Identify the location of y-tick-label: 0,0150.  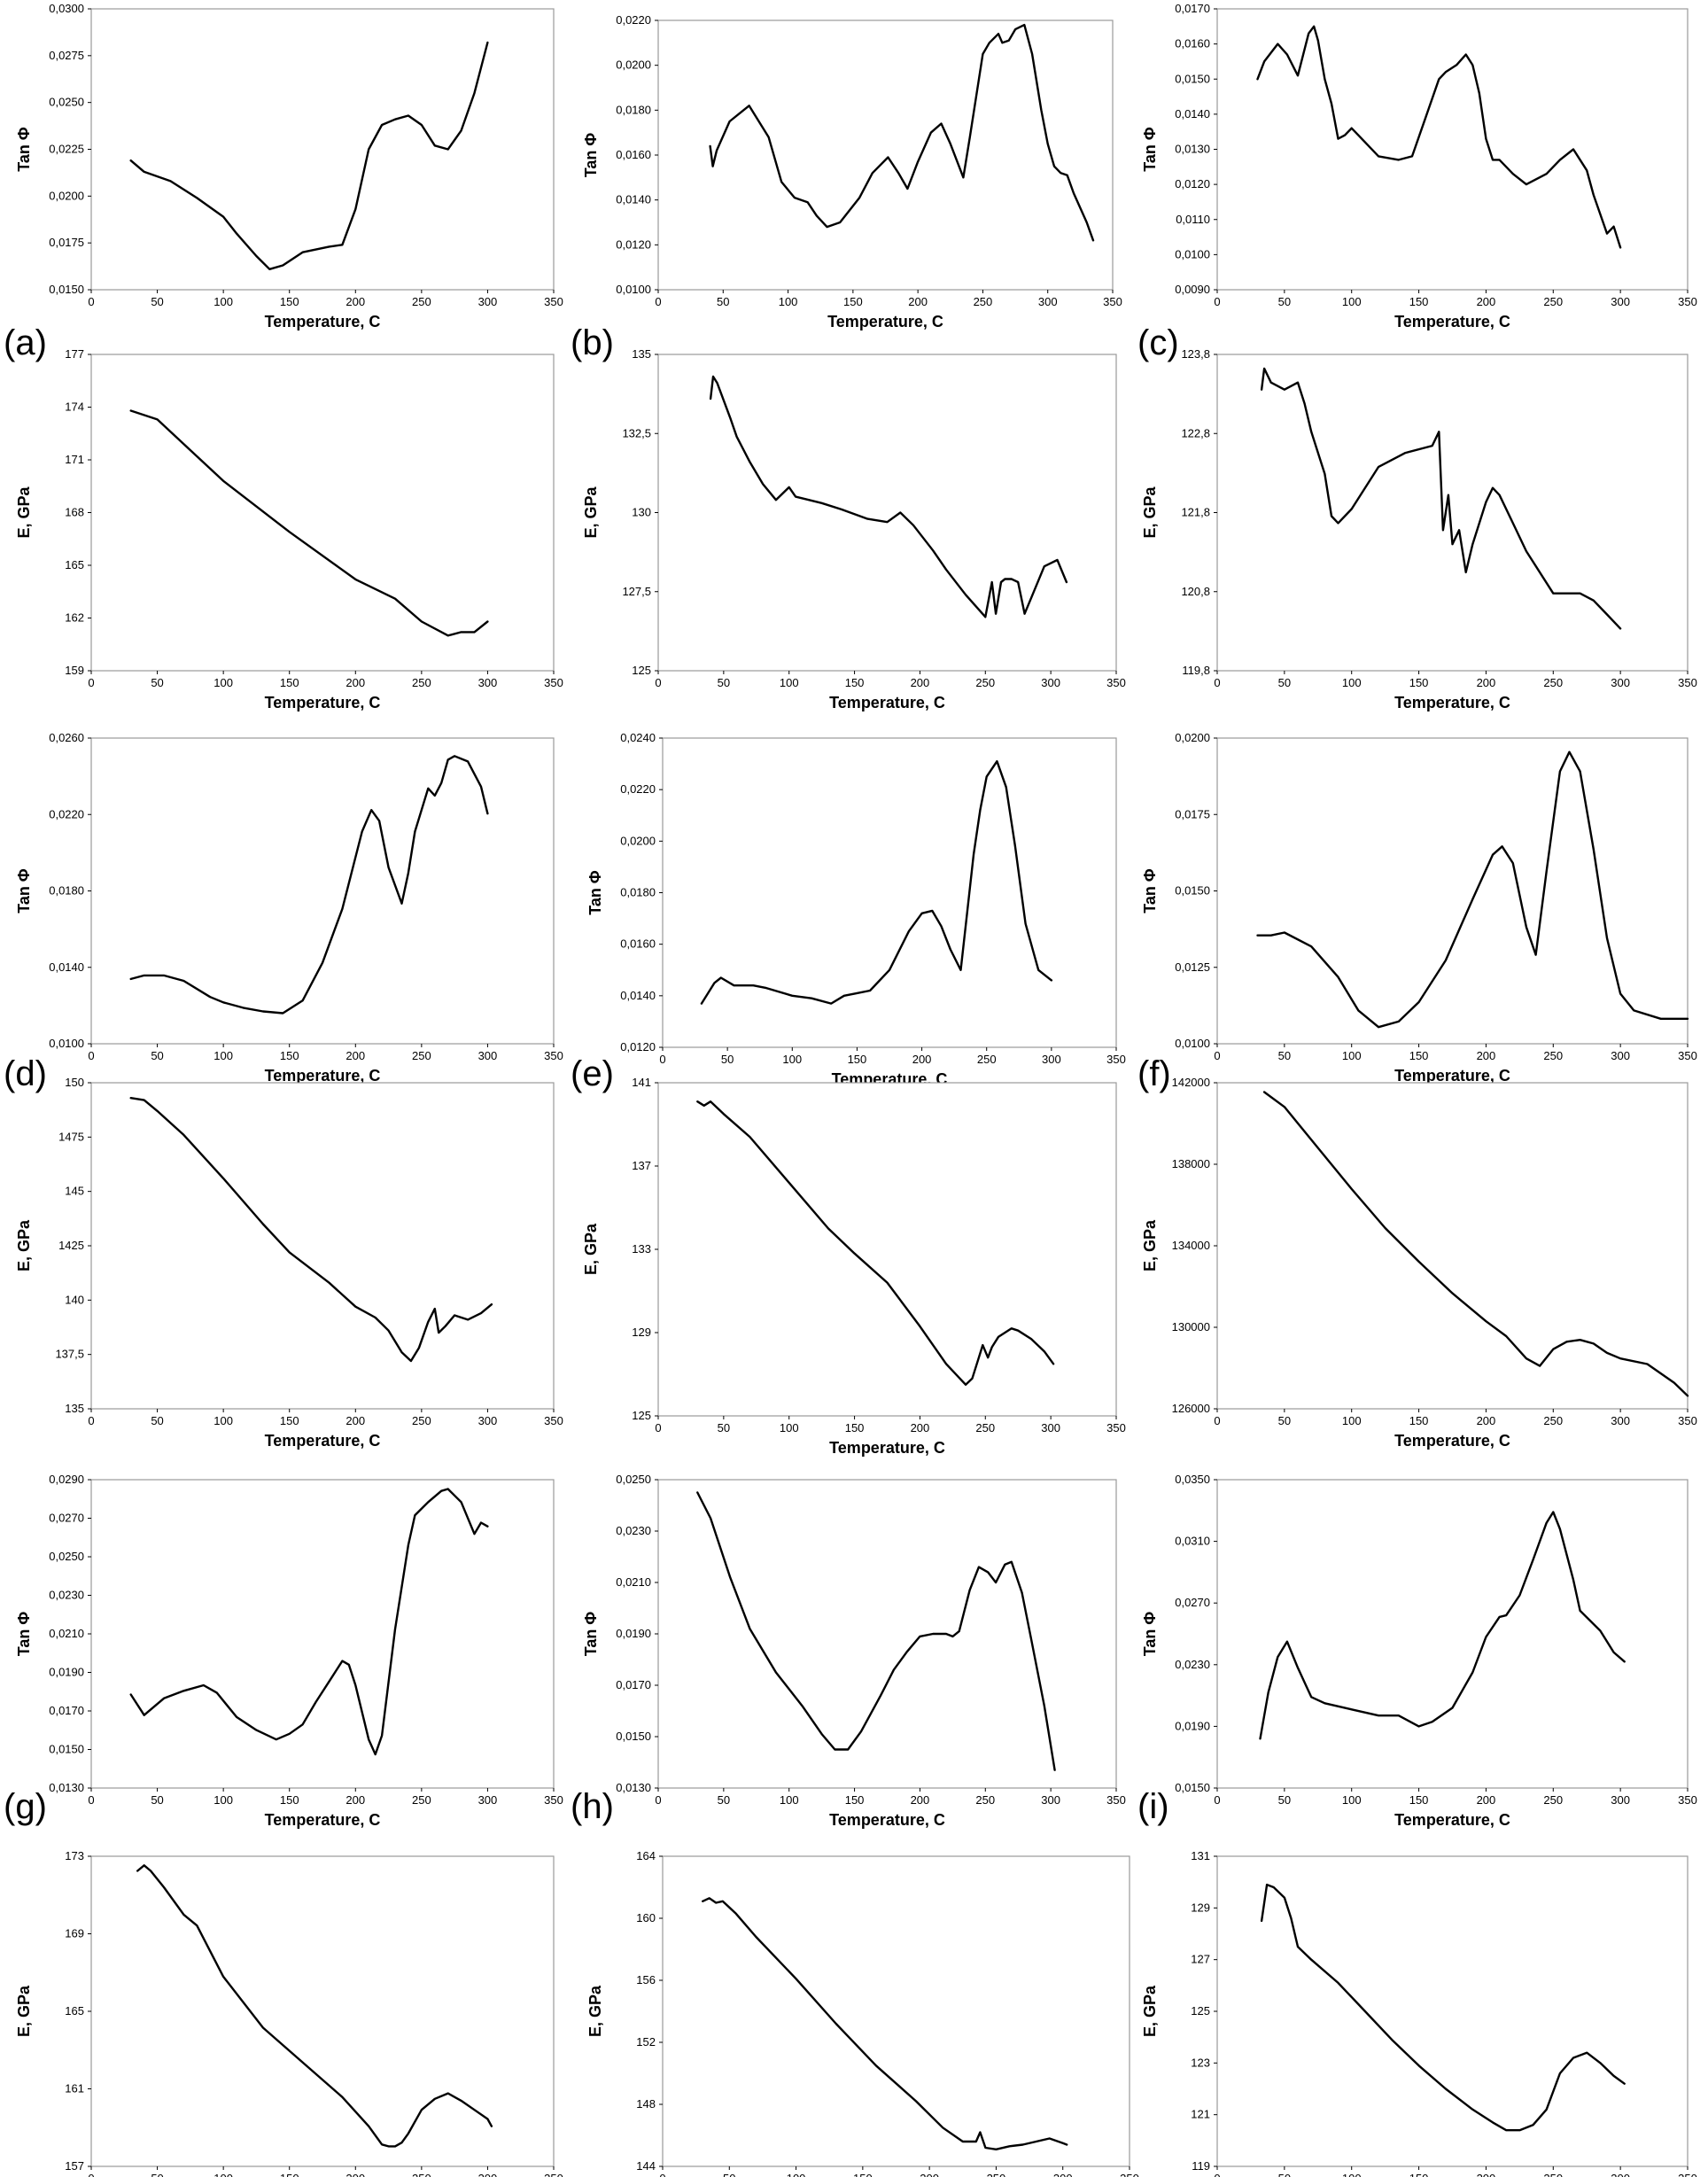
(1192, 79).